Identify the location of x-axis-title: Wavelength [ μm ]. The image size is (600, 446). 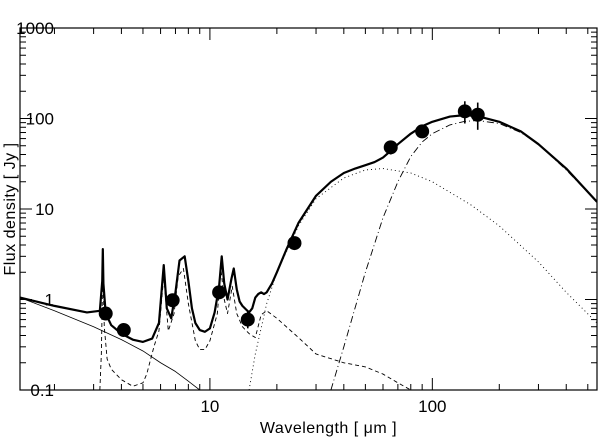
(328, 428).